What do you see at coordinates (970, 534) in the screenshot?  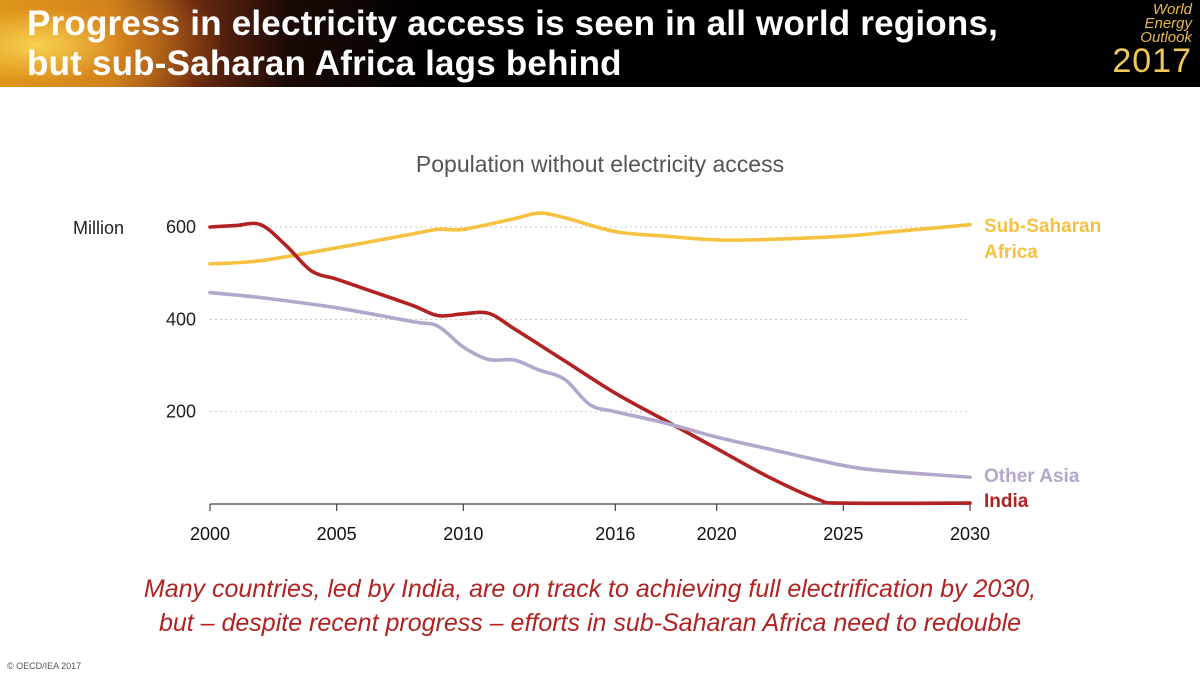 I see `x-tick-label: 2030` at bounding box center [970, 534].